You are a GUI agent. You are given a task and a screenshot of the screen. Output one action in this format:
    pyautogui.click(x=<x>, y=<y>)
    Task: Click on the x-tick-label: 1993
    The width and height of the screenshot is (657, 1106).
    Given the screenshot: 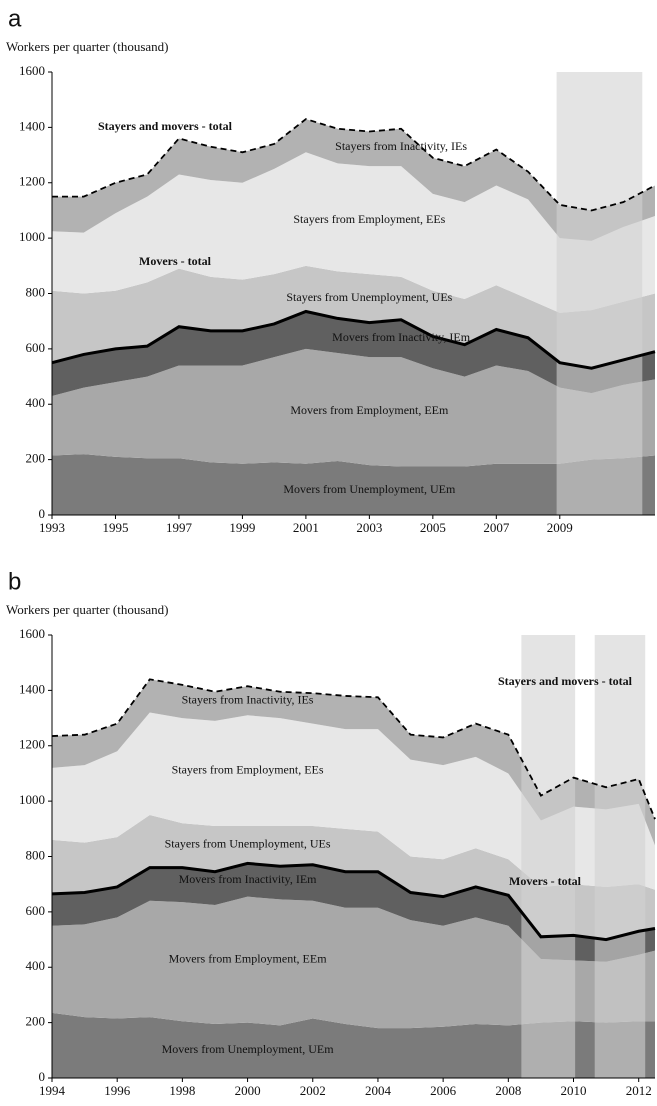 What is the action you would take?
    pyautogui.click(x=52, y=527)
    